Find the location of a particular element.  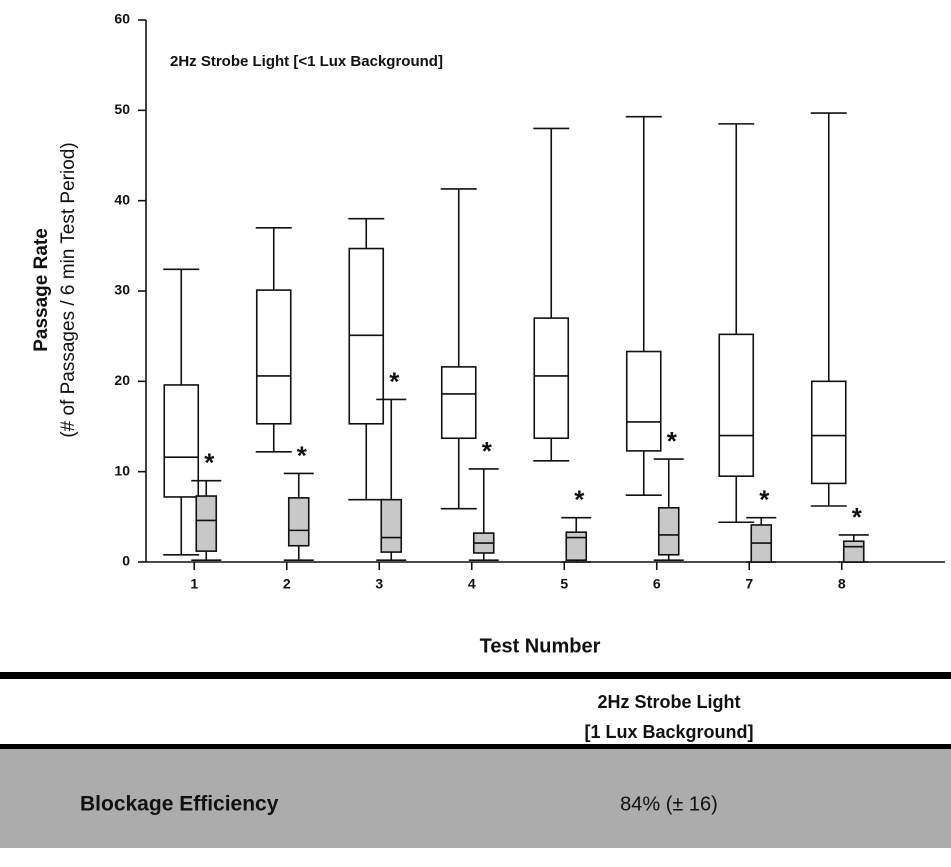

table-header: 2Hz Strobe Light is located at coordinates (669, 702).